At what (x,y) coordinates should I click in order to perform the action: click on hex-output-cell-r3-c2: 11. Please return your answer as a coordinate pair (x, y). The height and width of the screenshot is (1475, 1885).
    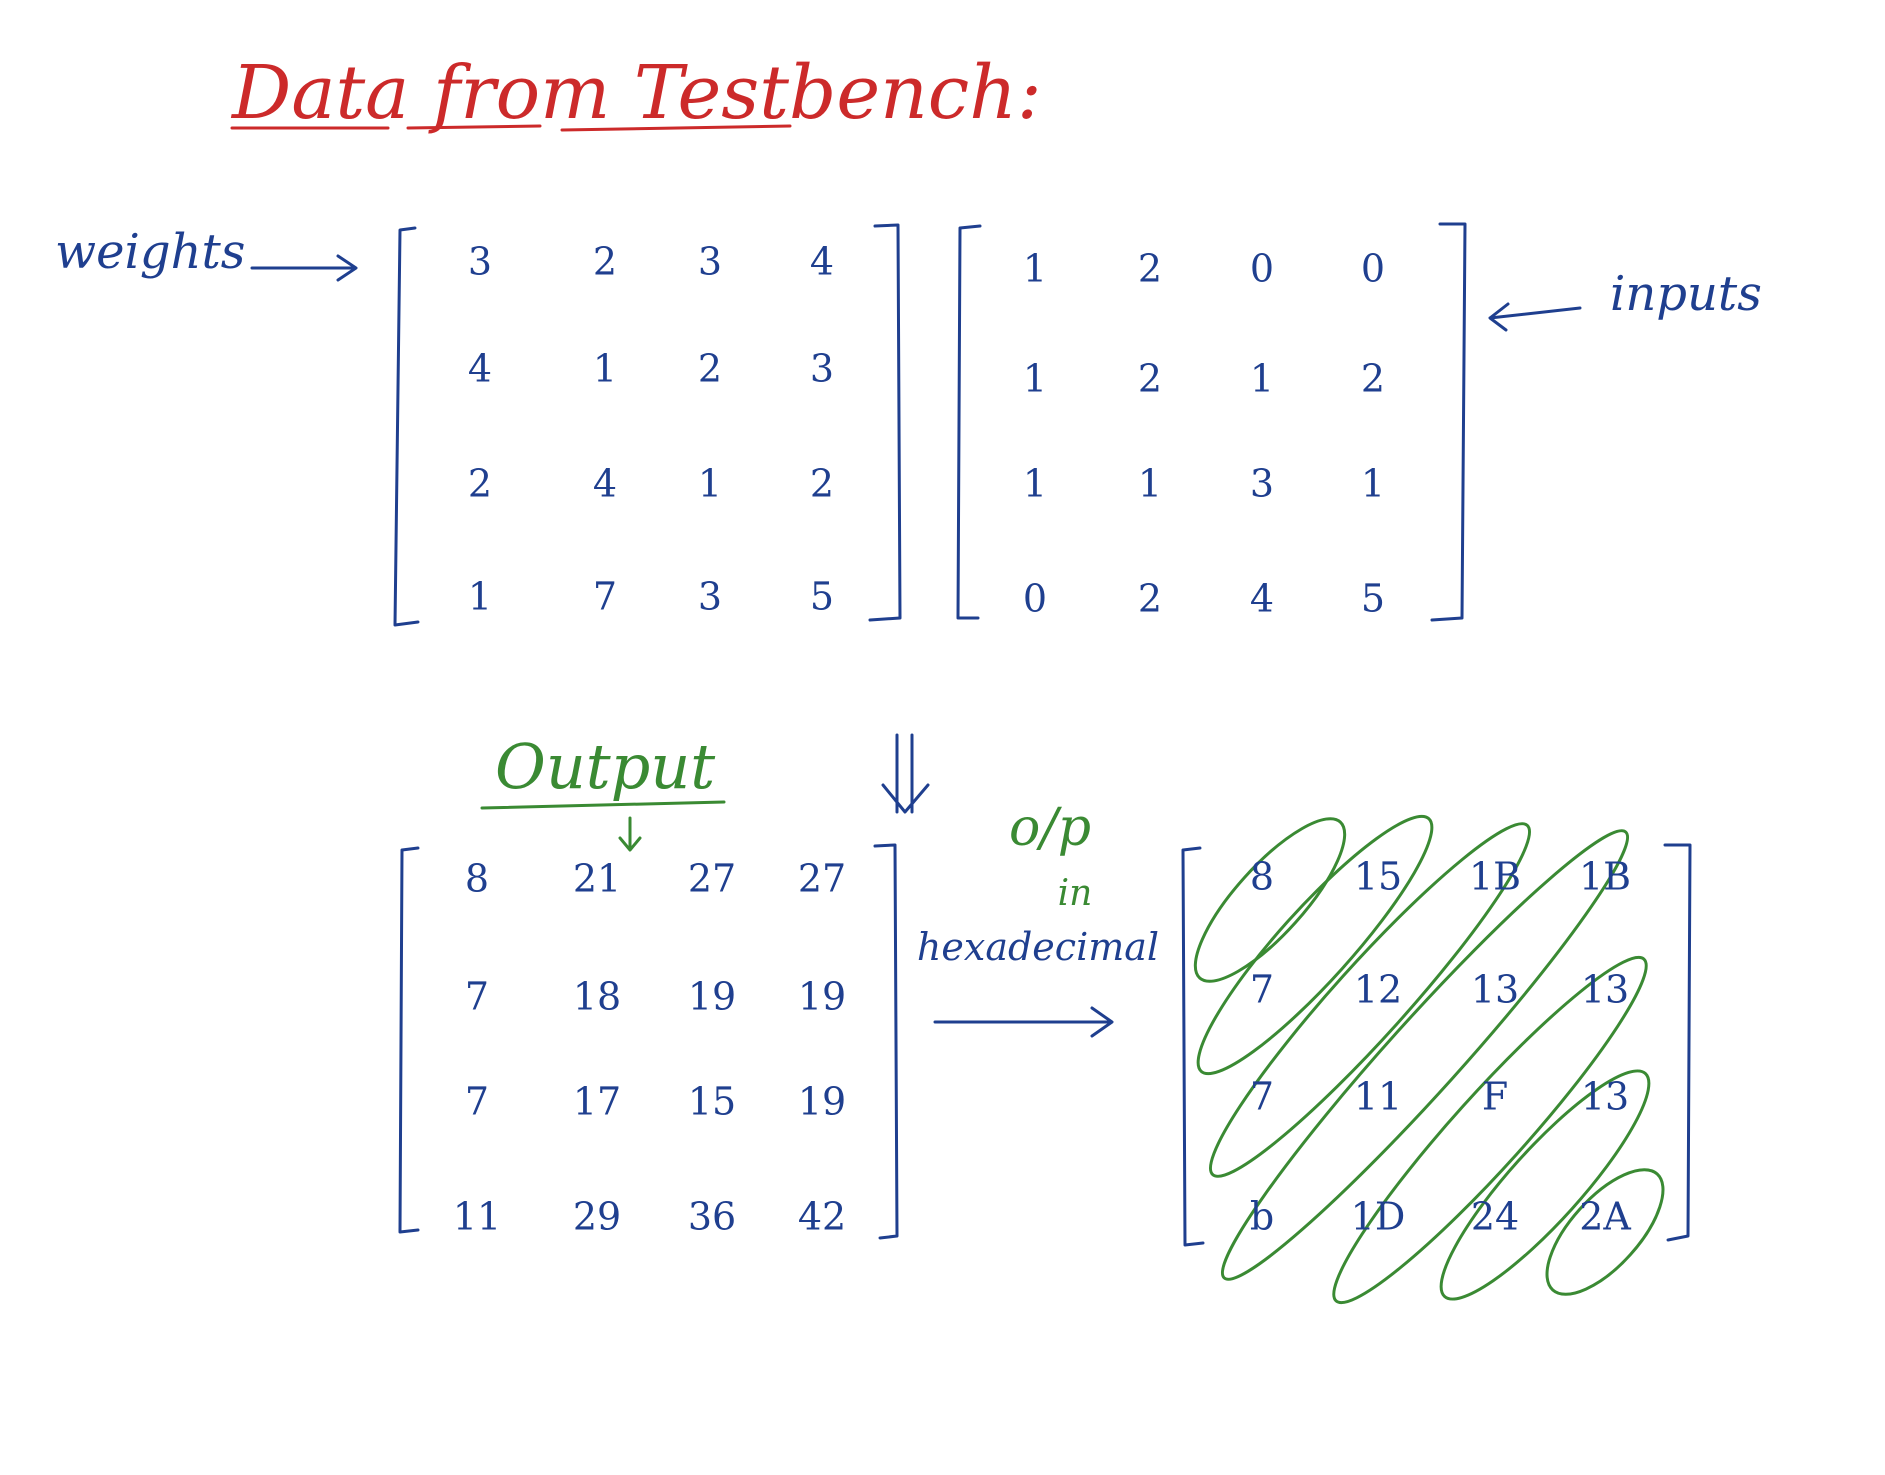
    Looking at the image, I should click on (1378, 1097).